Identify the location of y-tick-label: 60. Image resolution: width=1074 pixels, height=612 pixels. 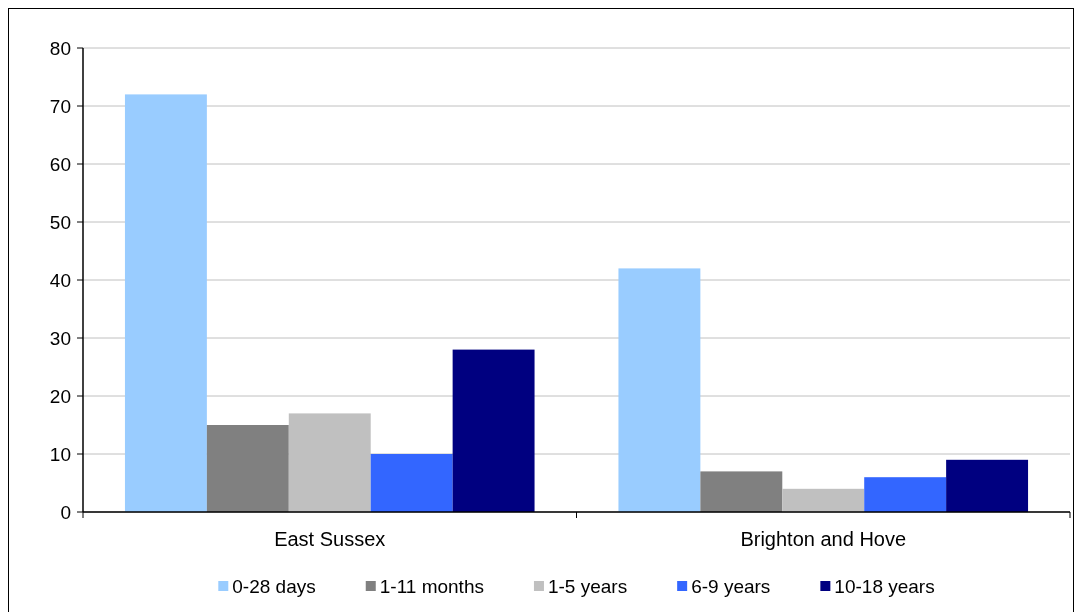
(60, 164).